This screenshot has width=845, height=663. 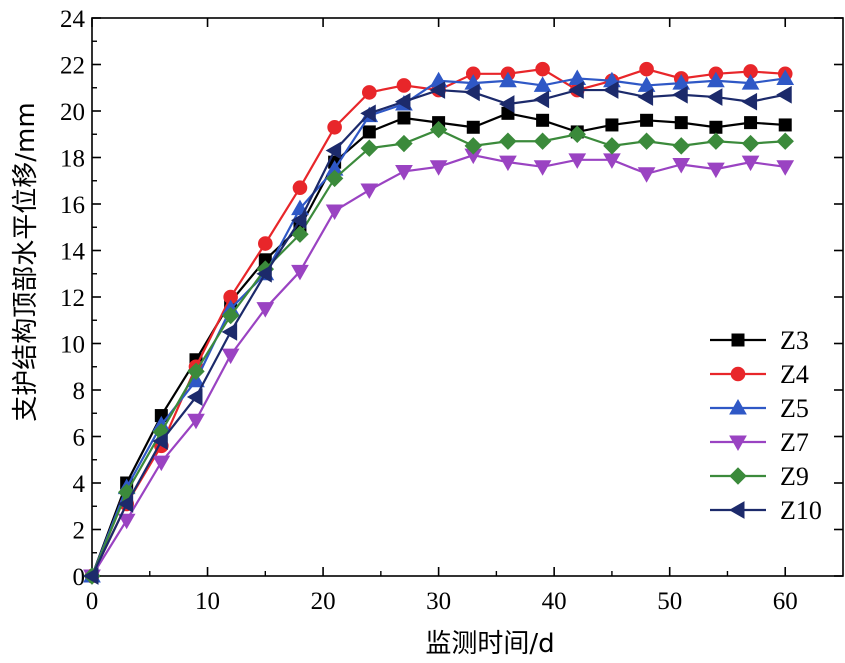 What do you see at coordinates (759, 476) in the screenshot?
I see `legend-item-z9: Z9` at bounding box center [759, 476].